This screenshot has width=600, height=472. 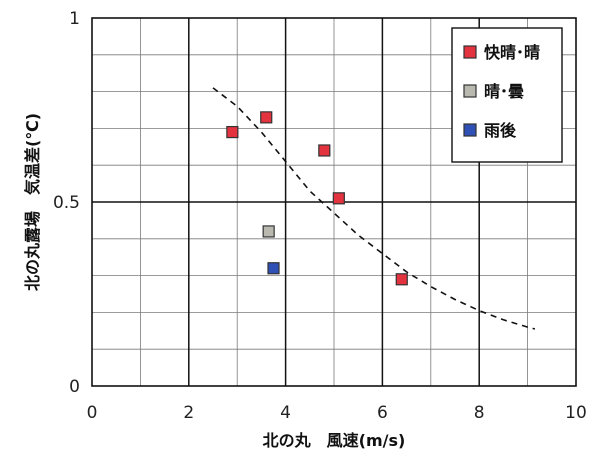 I want to click on legend-label: 雨後, so click(x=500, y=130).